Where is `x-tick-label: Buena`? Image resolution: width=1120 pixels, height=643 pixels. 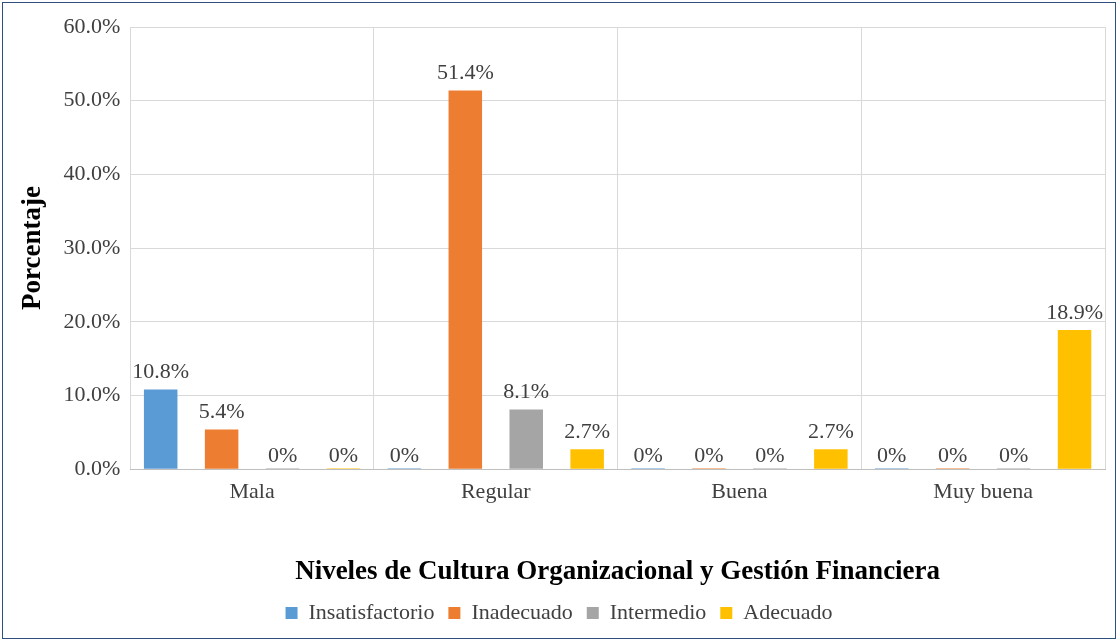 x-tick-label: Buena is located at coordinates (739, 491).